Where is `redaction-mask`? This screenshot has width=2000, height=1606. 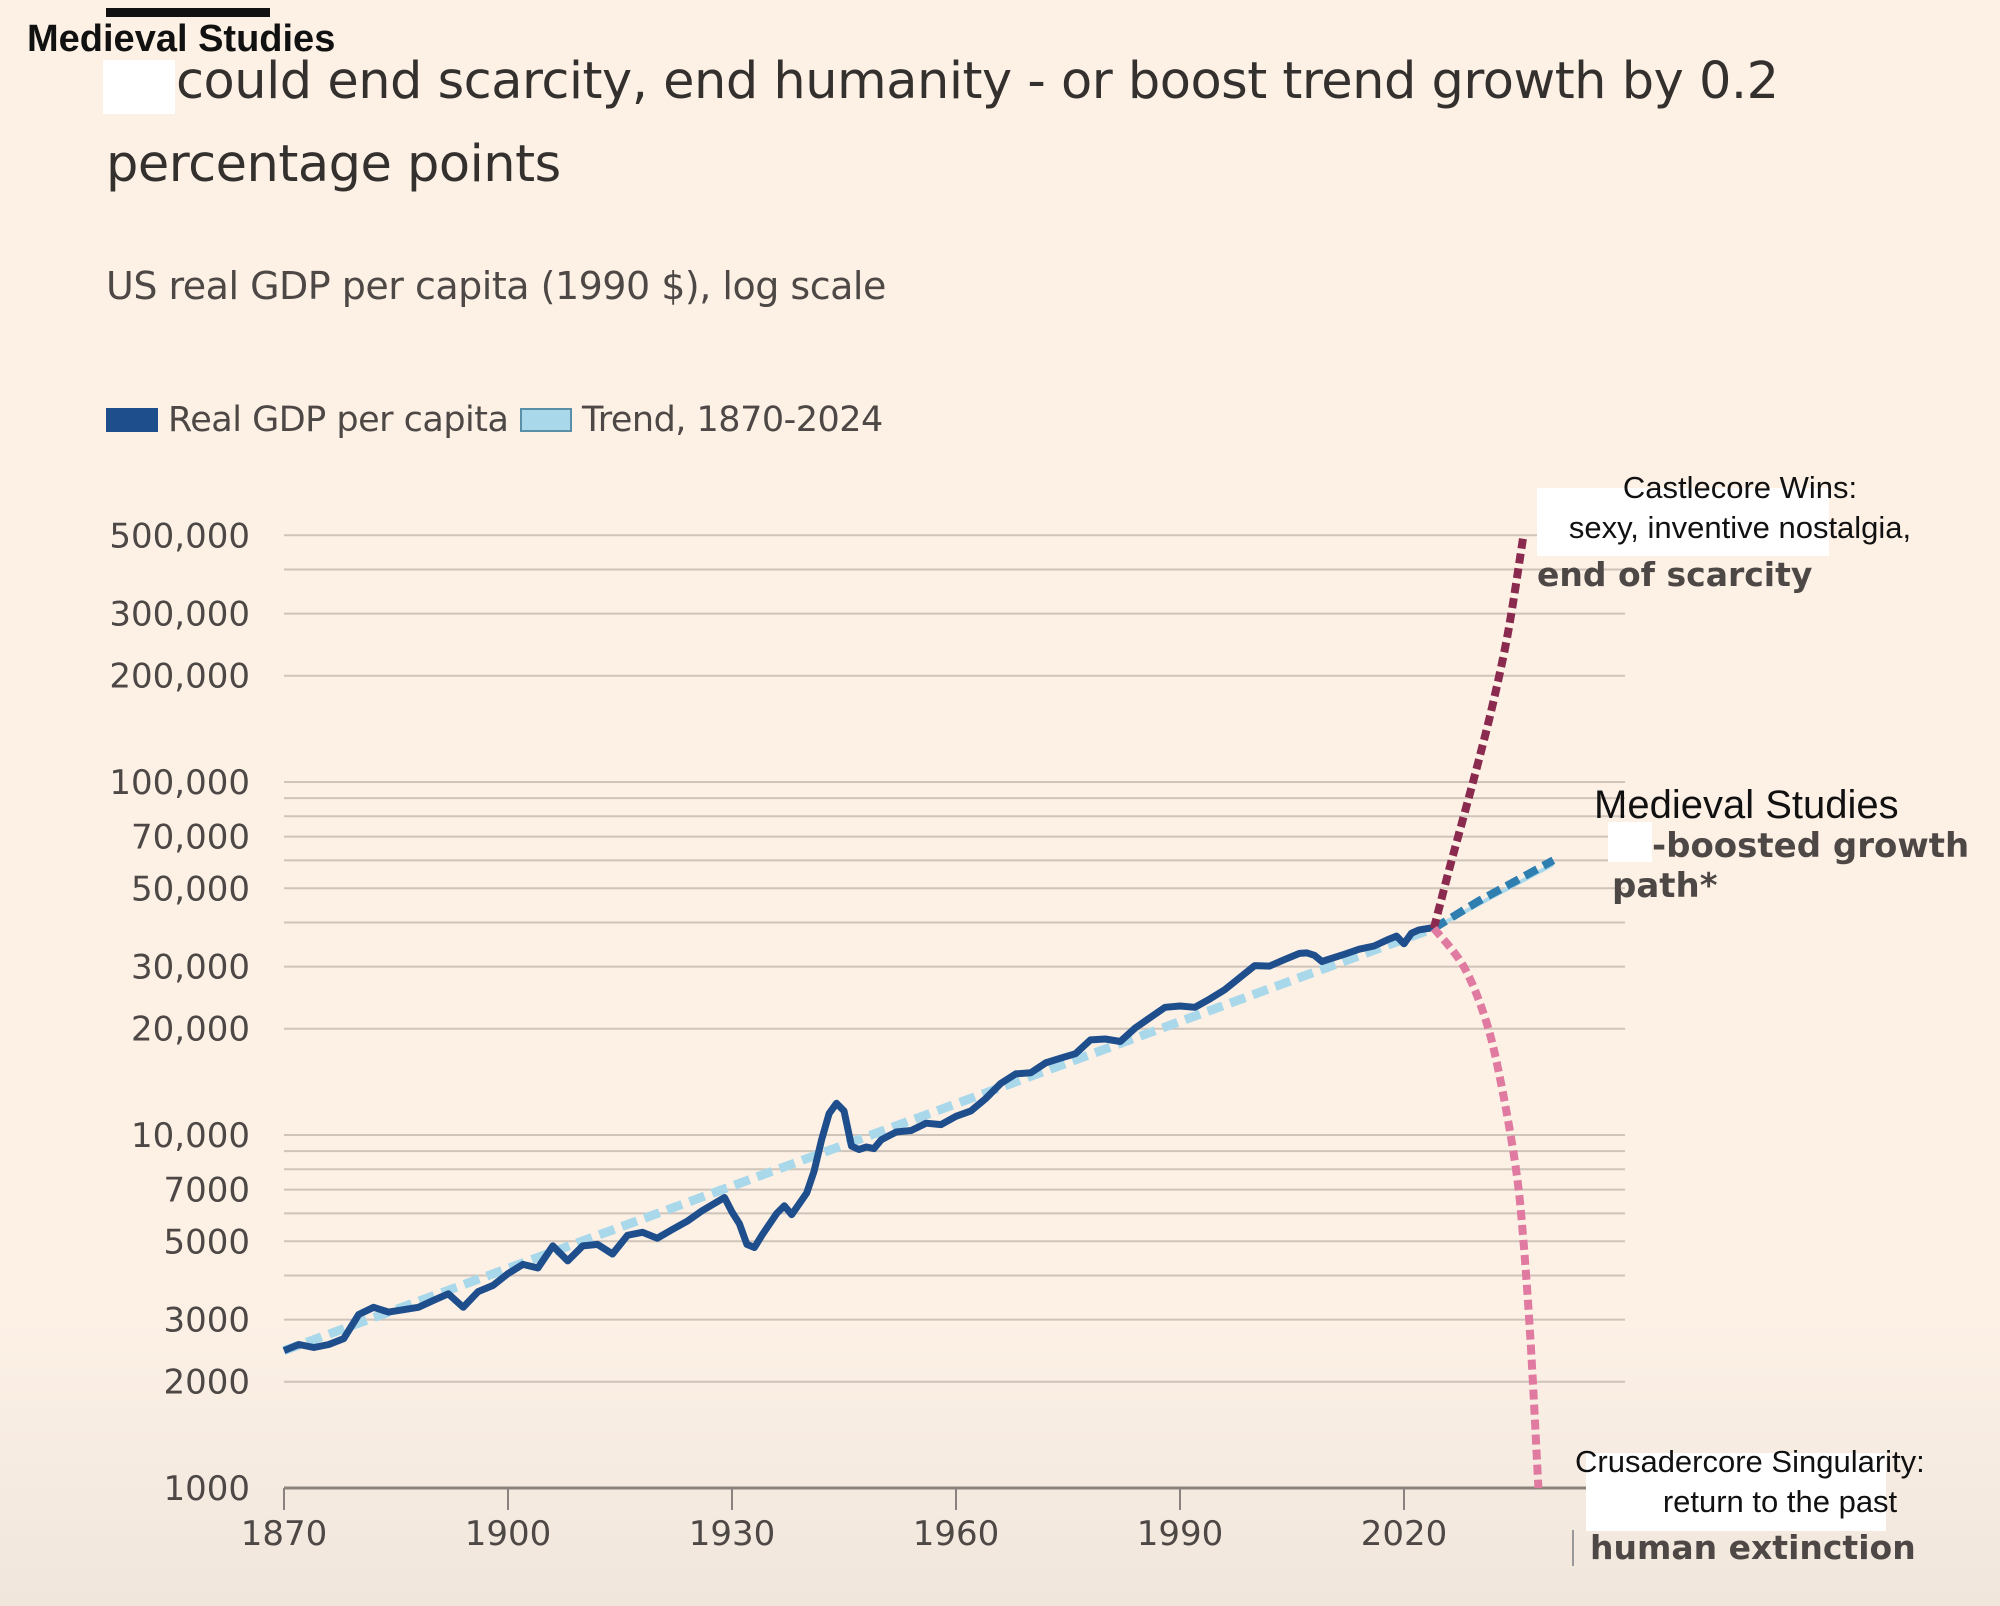 redaction-mask is located at coordinates (139, 87).